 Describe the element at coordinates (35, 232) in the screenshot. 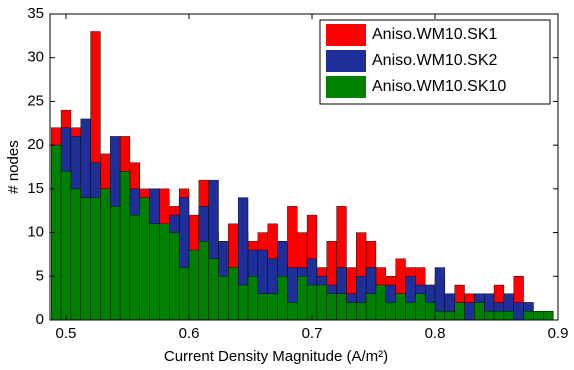

I see `y-tick-label: 10` at that location.